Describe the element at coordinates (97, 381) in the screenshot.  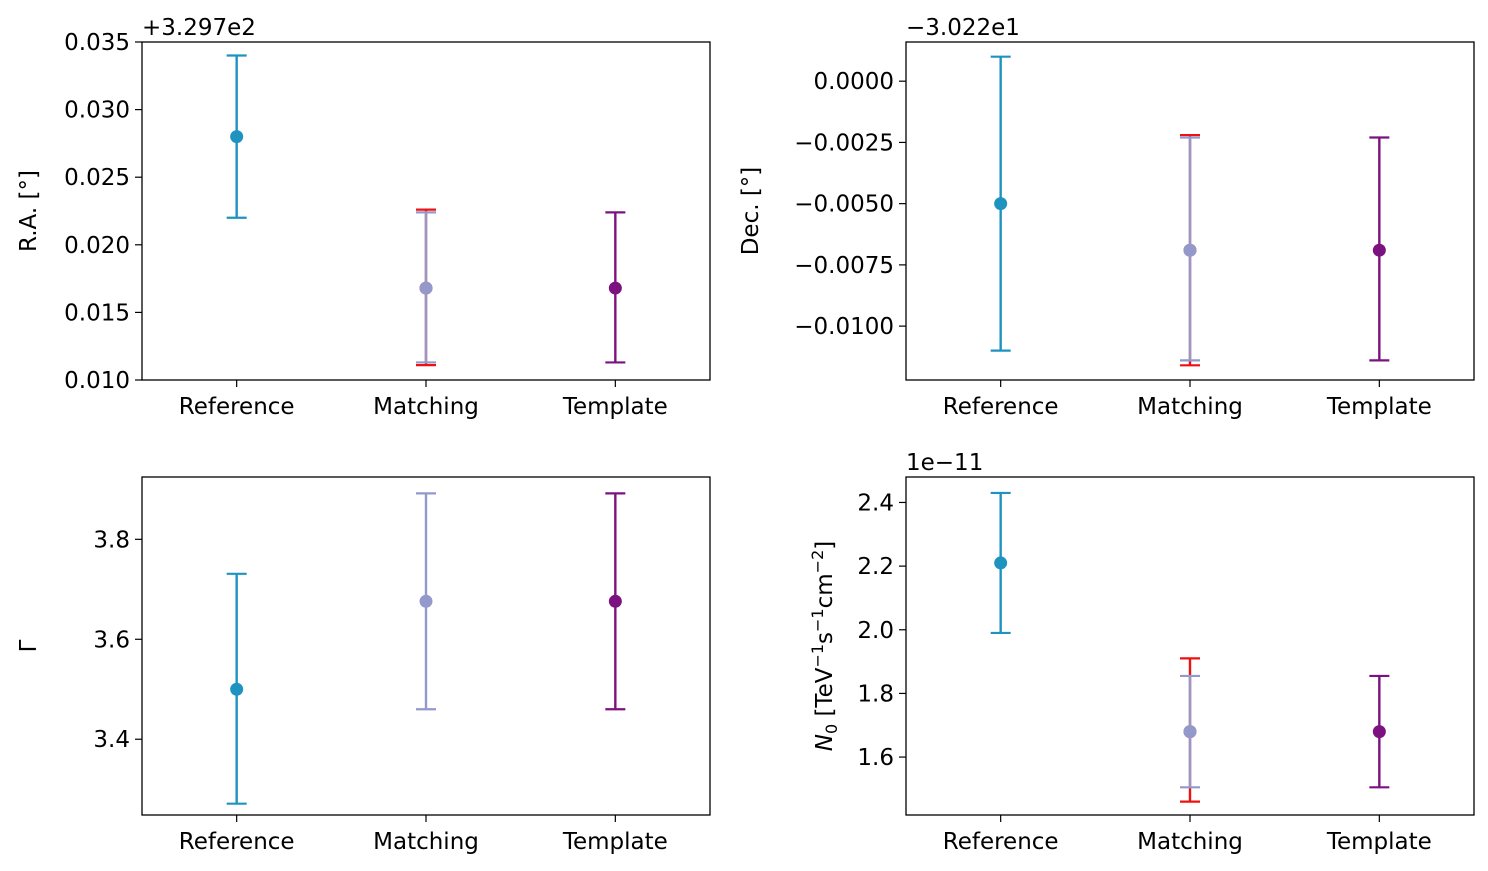
I see `y-tick-label: 0.010` at that location.